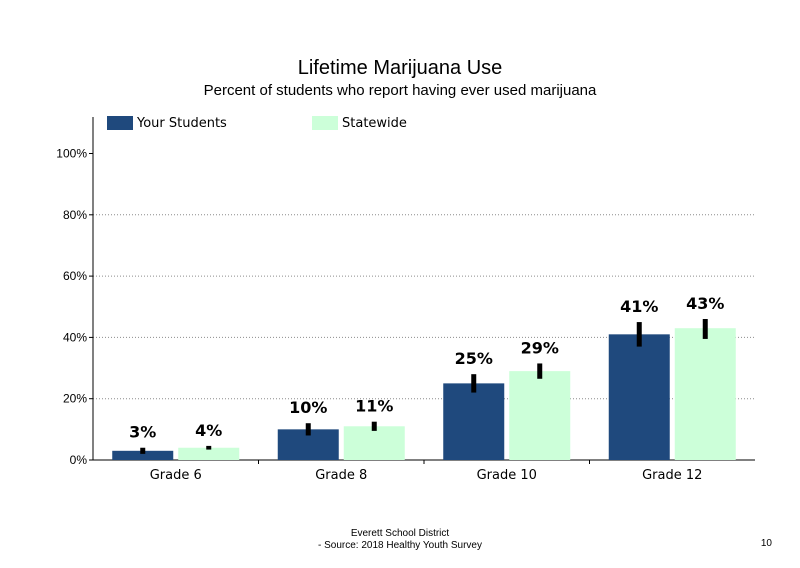 The image size is (800, 568). What do you see at coordinates (75, 276) in the screenshot?
I see `y-tick-label: 60%` at bounding box center [75, 276].